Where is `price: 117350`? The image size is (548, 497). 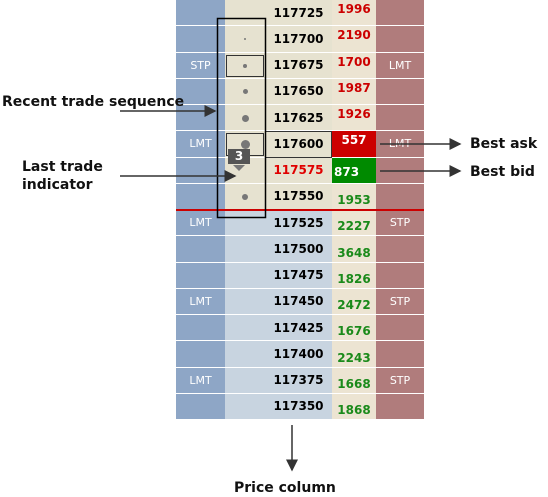 price: 117350 is located at coordinates (298, 406).